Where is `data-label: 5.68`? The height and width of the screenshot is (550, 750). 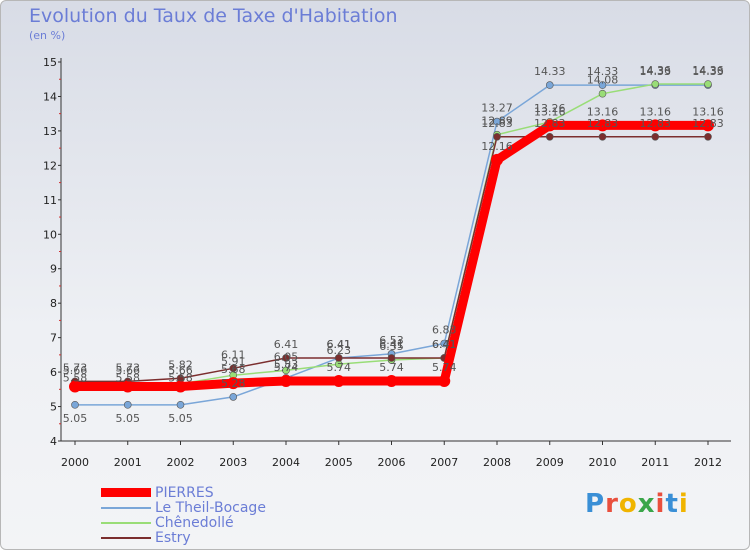
data-label: 5.68 is located at coordinates (233, 369).